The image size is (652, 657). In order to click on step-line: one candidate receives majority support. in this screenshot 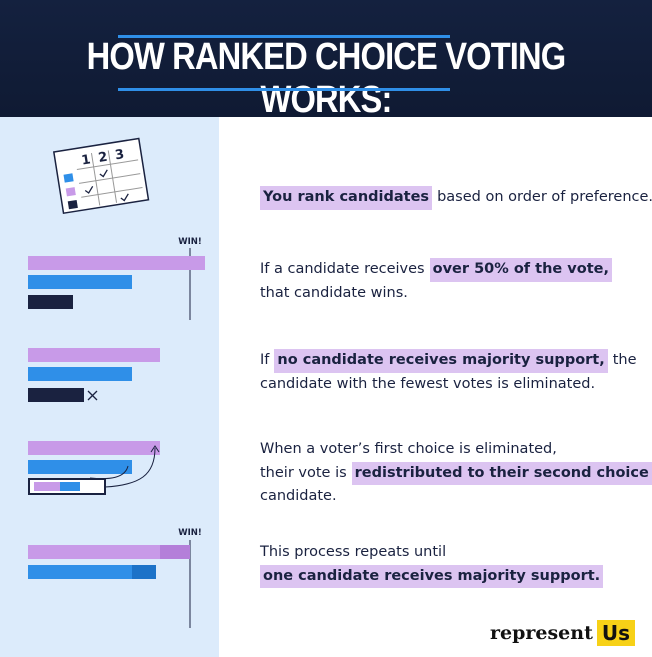, I will do `click(432, 576)`.